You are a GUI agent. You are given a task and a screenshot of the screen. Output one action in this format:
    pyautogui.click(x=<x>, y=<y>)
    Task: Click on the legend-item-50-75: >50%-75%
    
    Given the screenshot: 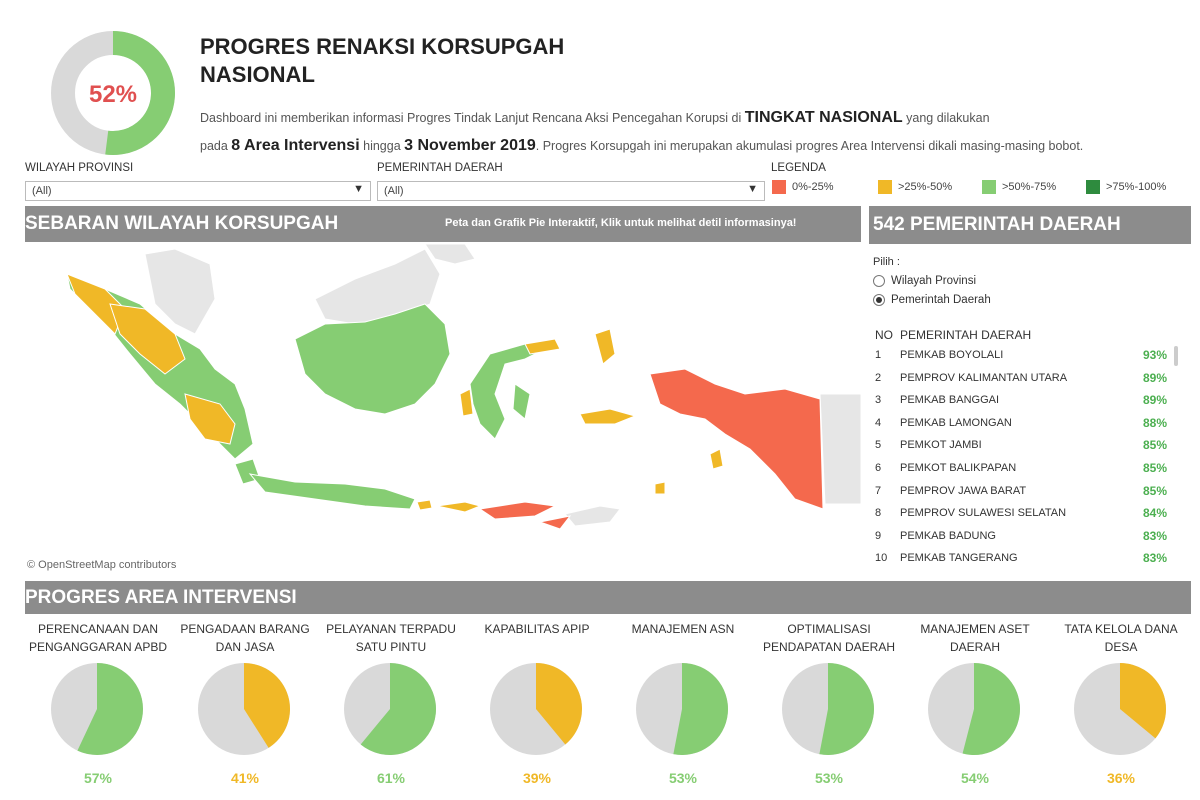 What is the action you would take?
    pyautogui.click(x=1019, y=187)
    